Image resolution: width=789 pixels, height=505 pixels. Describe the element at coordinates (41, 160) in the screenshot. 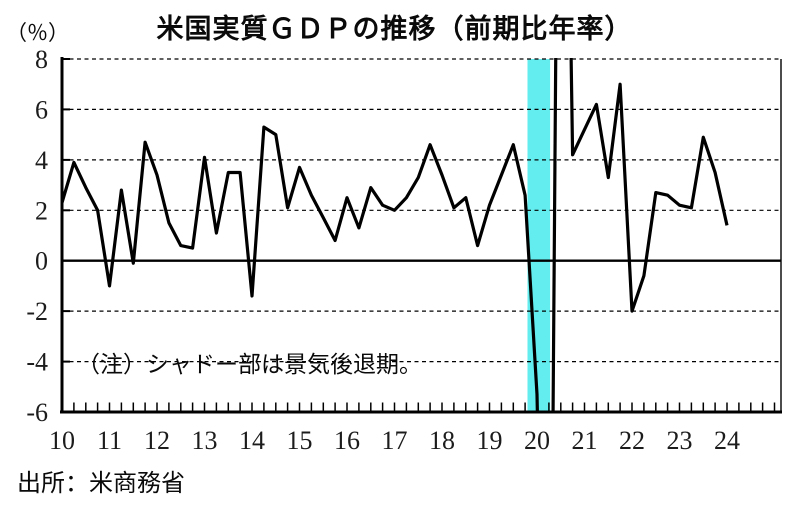

I see `y-tick-label-4: 4` at that location.